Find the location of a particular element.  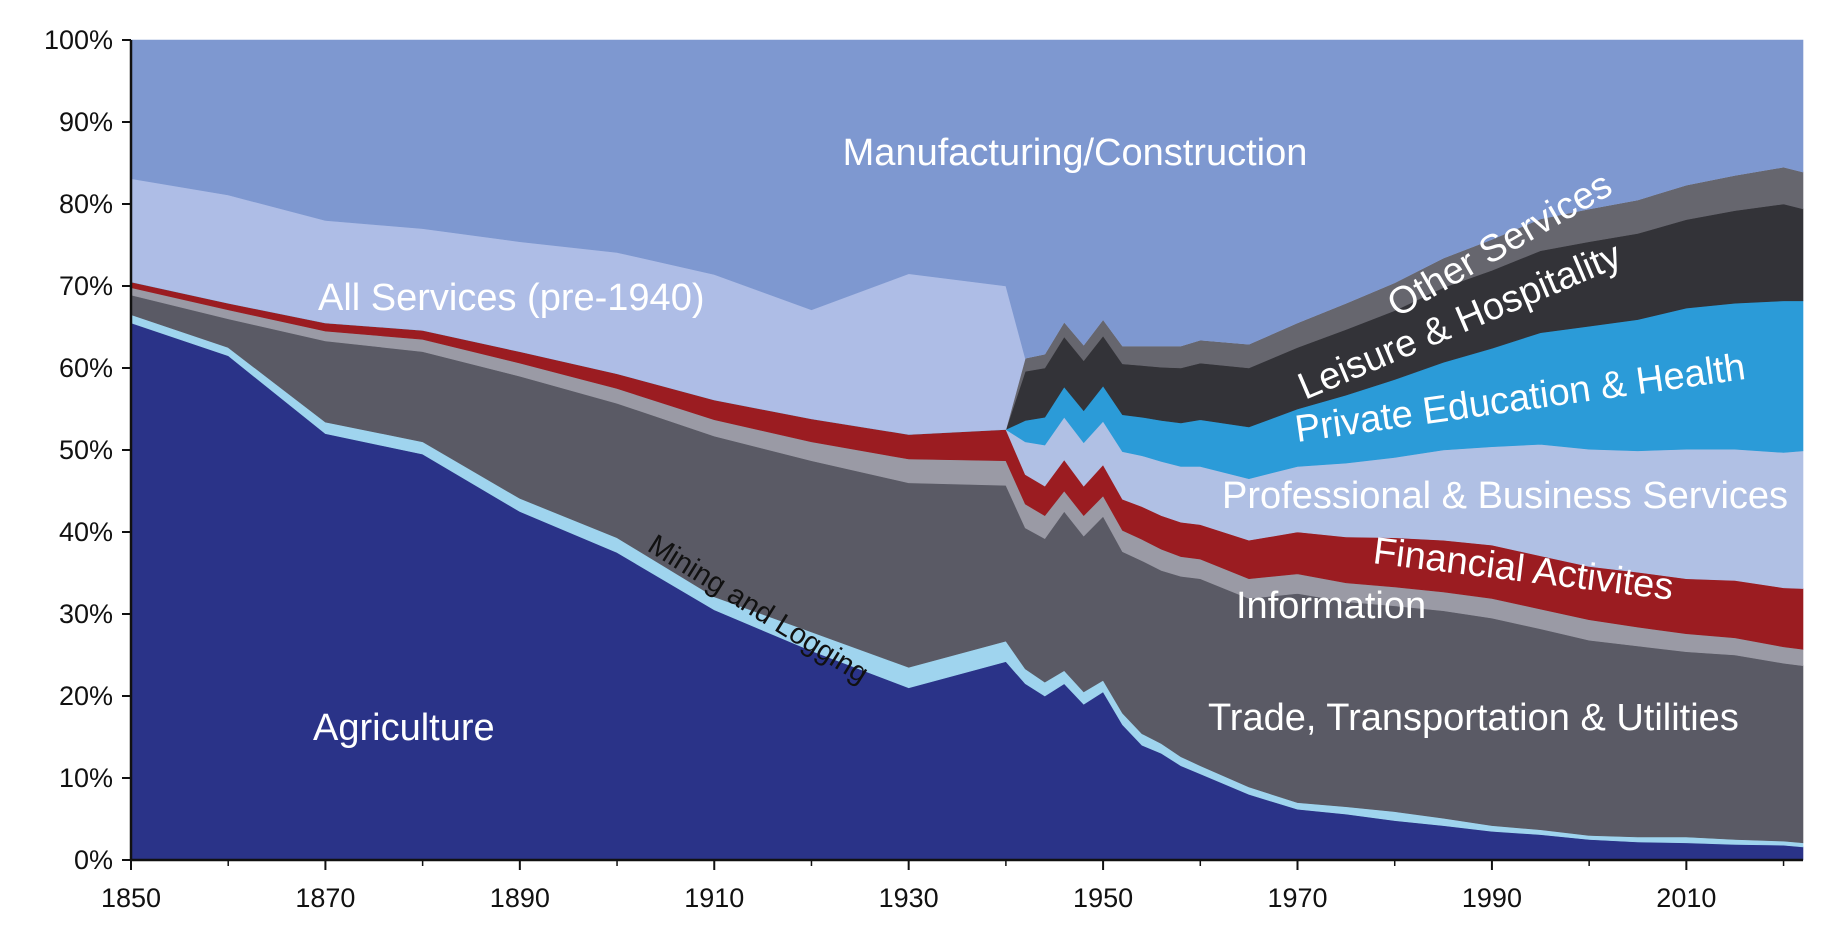

x-tick-label: 1930 is located at coordinates (909, 898).